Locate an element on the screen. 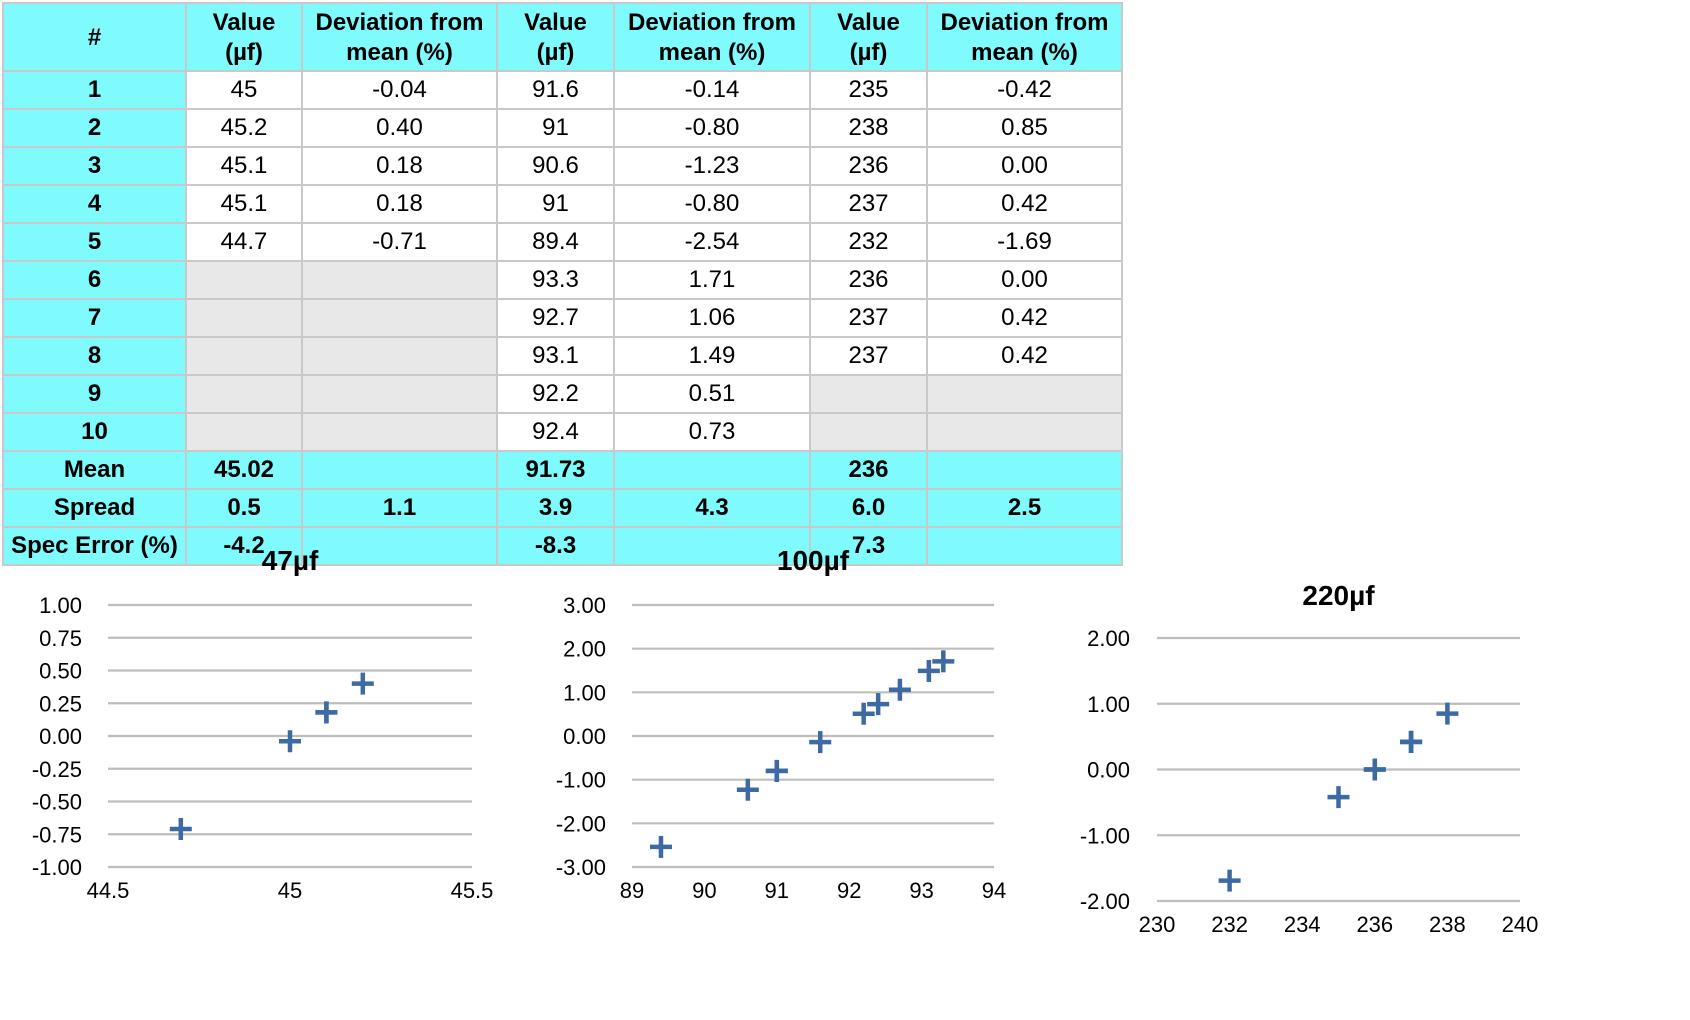  table-cell: 0.51 is located at coordinates (712, 394).